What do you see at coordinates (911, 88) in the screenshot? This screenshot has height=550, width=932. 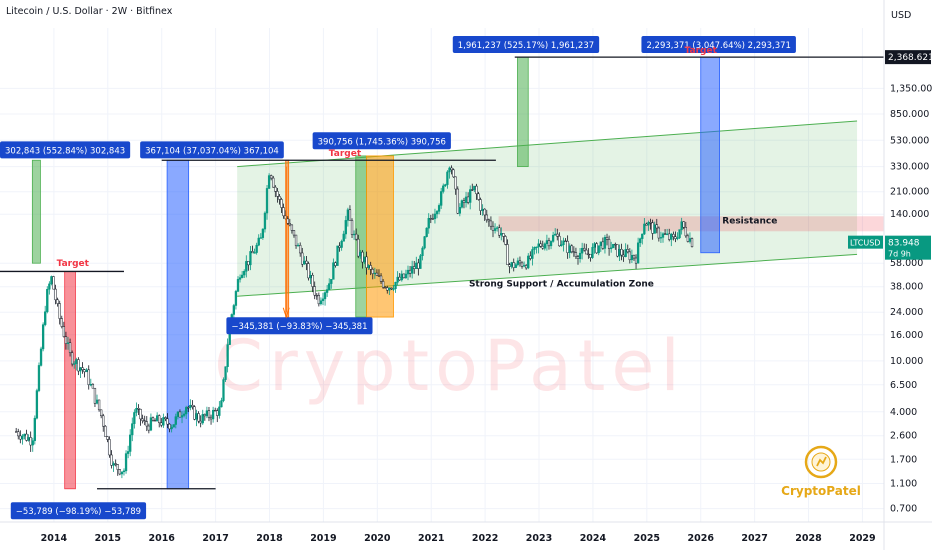 I see `price-tick-label: 1,350.000` at bounding box center [911, 88].